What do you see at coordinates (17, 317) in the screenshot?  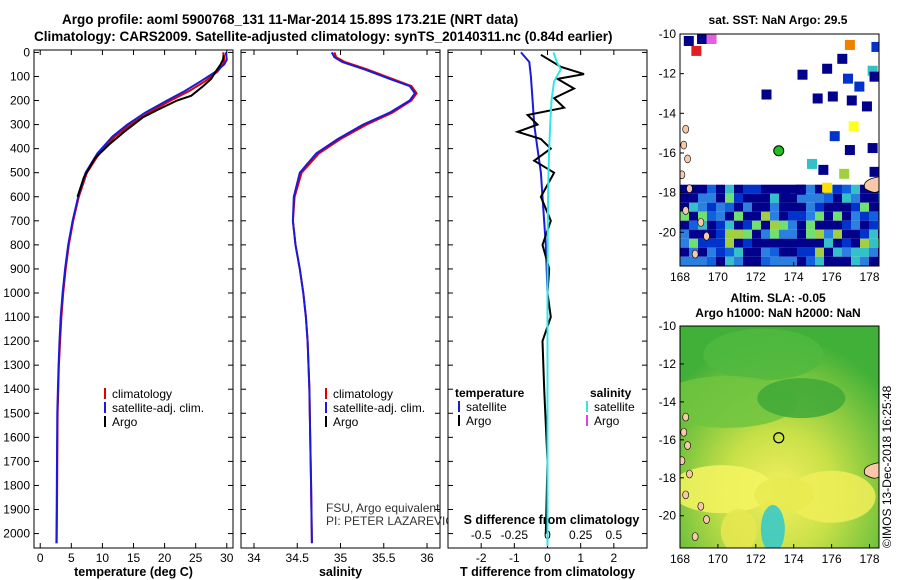 I see `depth-tick-label: 1100` at bounding box center [17, 317].